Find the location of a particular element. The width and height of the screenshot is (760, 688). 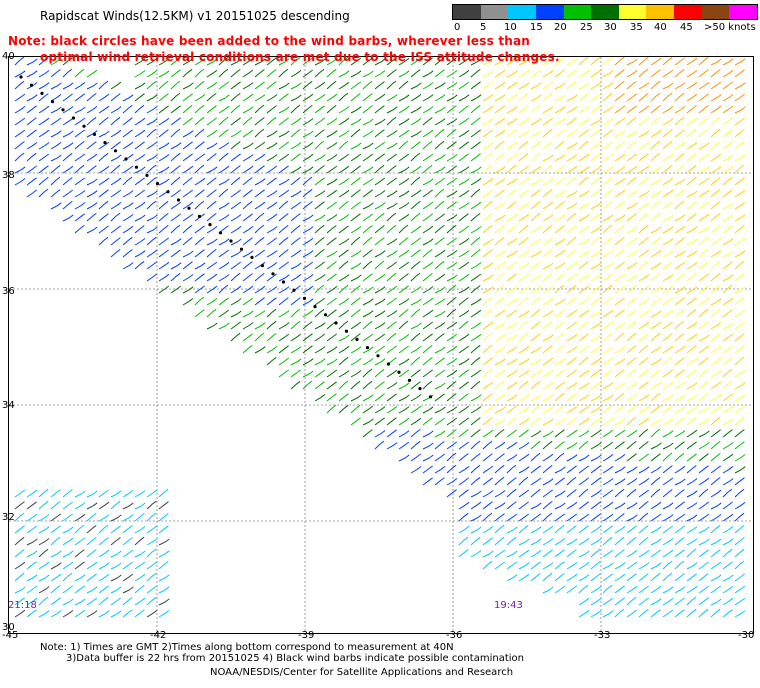

legend-label: 45 is located at coordinates (686, 27).